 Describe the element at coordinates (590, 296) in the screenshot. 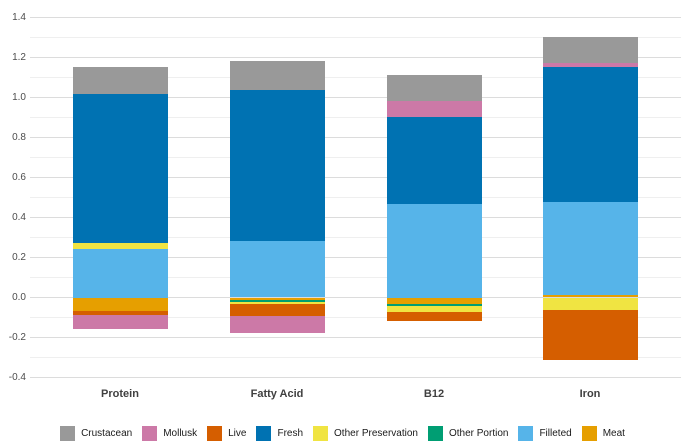

I see `bar-segment-iron-meat` at that location.